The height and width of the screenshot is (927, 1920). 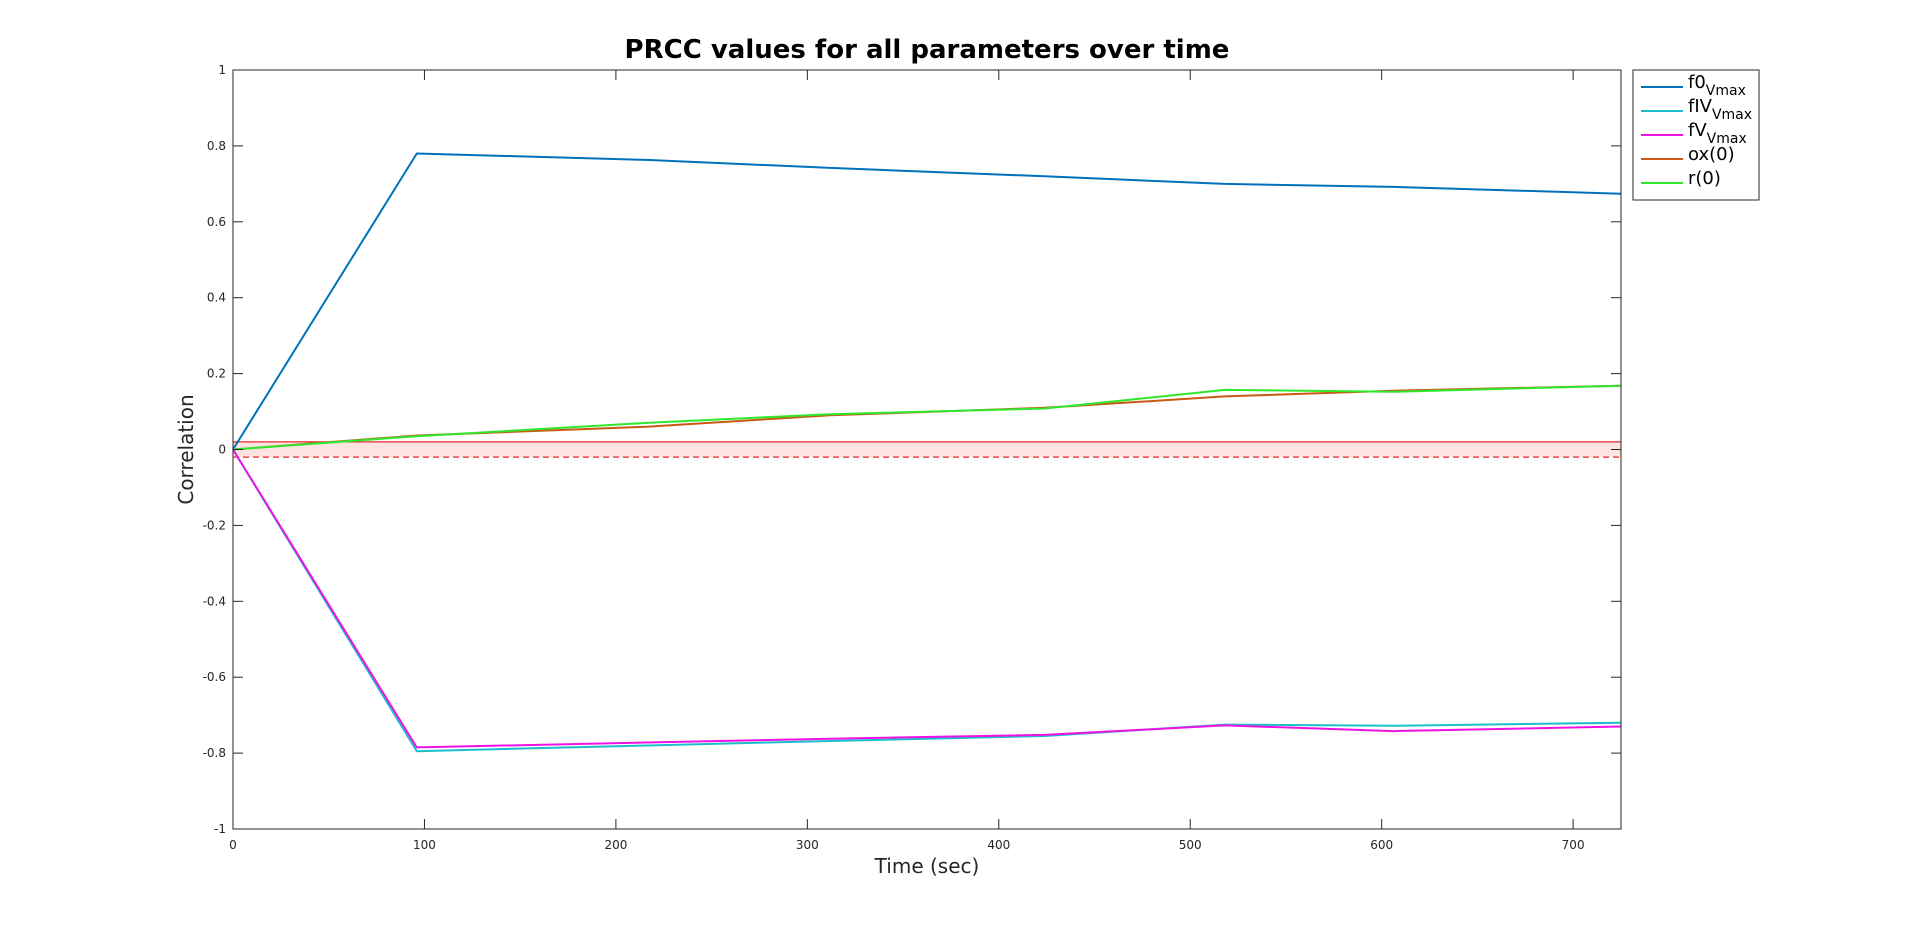 I want to click on y-tick-label: 1, so click(x=222, y=70).